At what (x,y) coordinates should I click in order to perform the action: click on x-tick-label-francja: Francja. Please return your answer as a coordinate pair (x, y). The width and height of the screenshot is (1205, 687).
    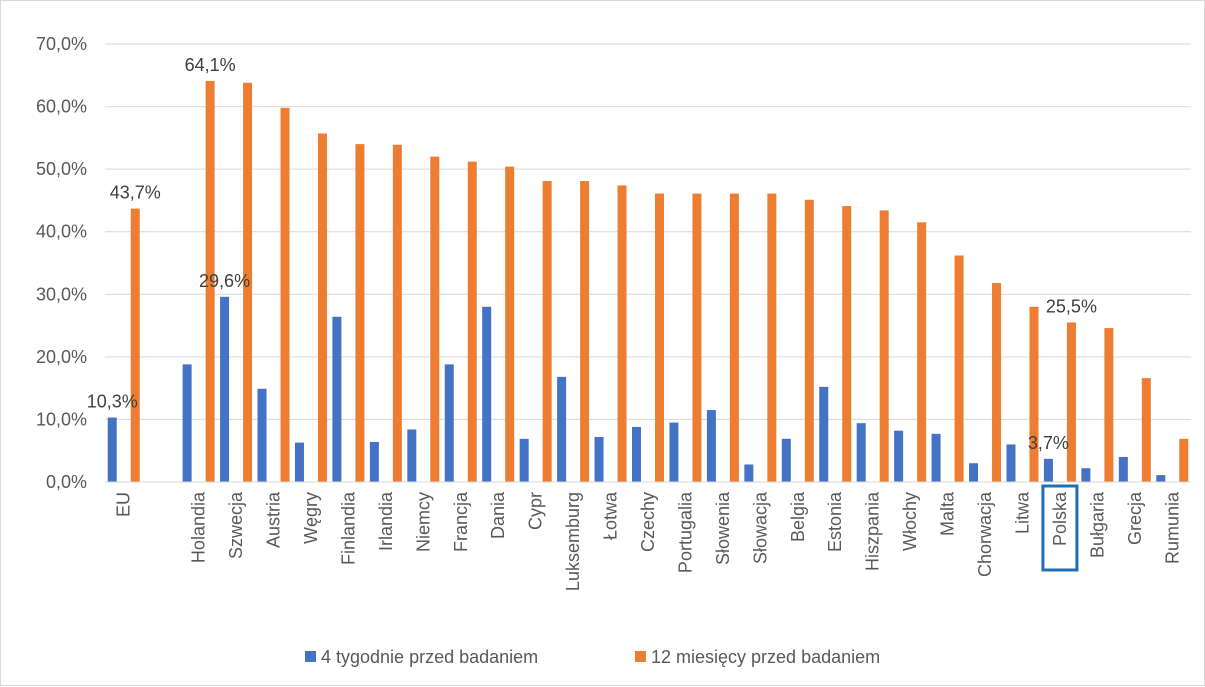
    Looking at the image, I should click on (461, 521).